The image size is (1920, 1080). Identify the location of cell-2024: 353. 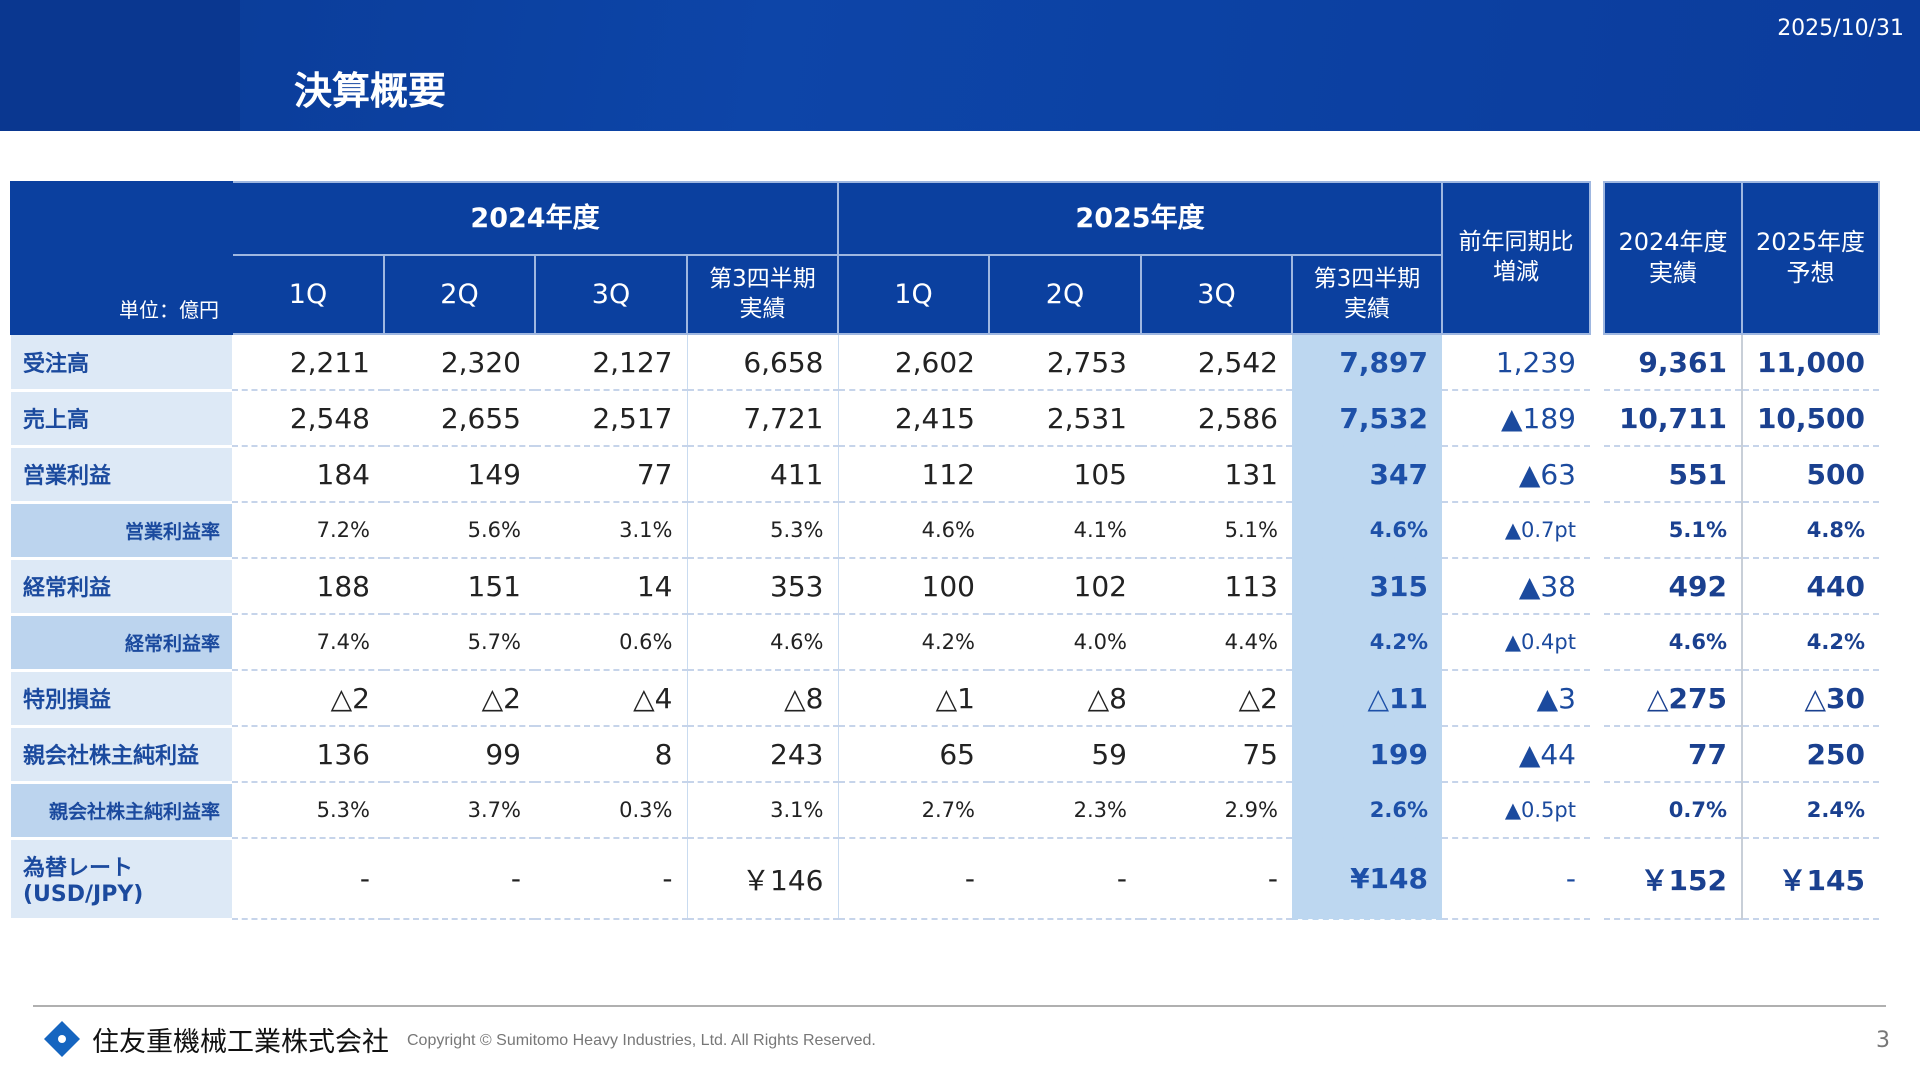
(762, 586).